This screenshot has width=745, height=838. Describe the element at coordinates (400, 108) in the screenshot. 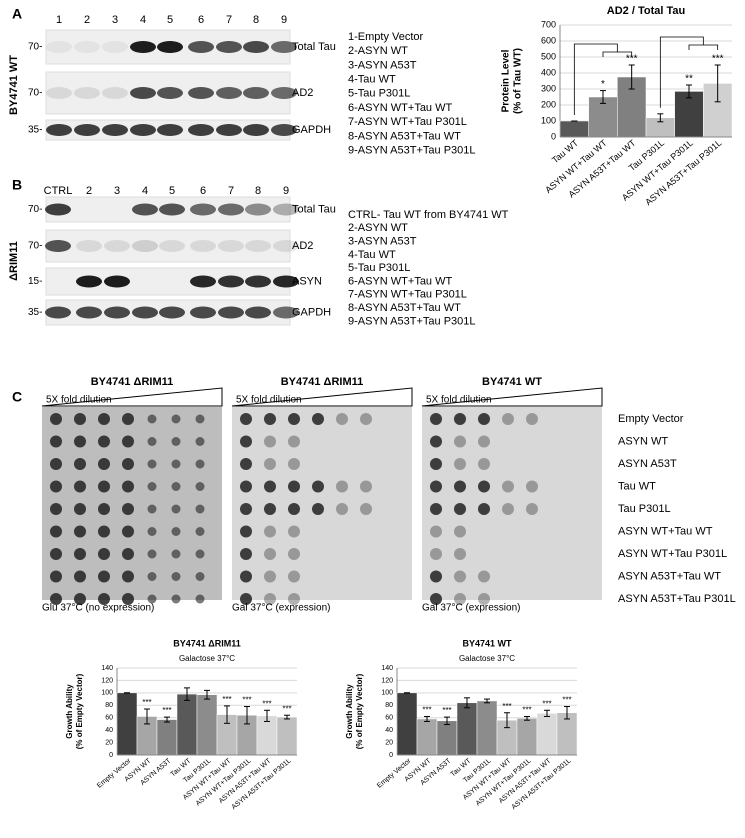

I see `lane-key: 6-ASYN WT+Tau WT` at that location.